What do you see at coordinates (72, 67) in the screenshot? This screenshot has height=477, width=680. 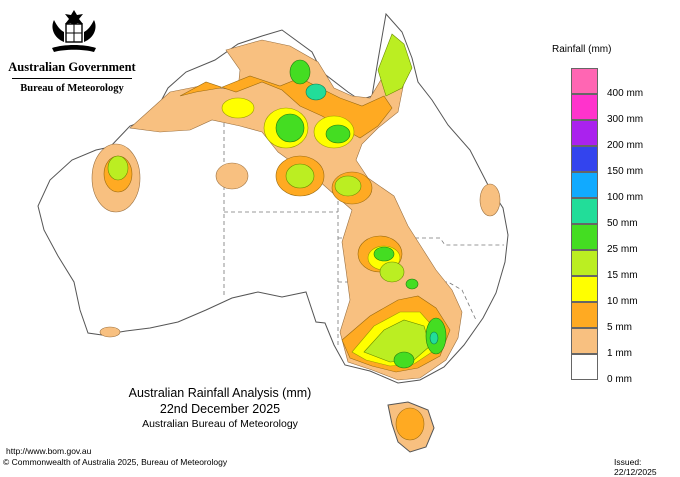 I see `government-title: Australian Government` at bounding box center [72, 67].